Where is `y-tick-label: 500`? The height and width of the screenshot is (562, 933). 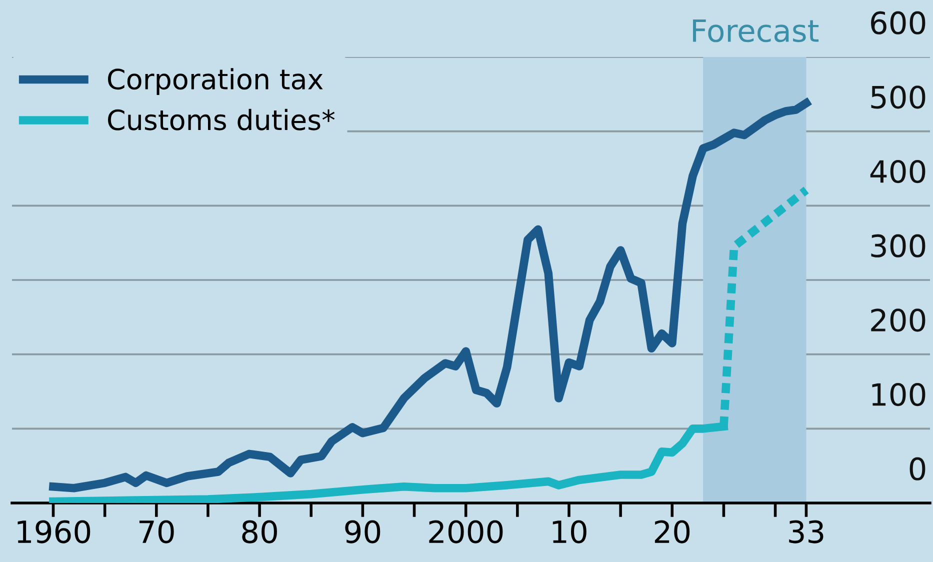 y-tick-label: 500 is located at coordinates (898, 97).